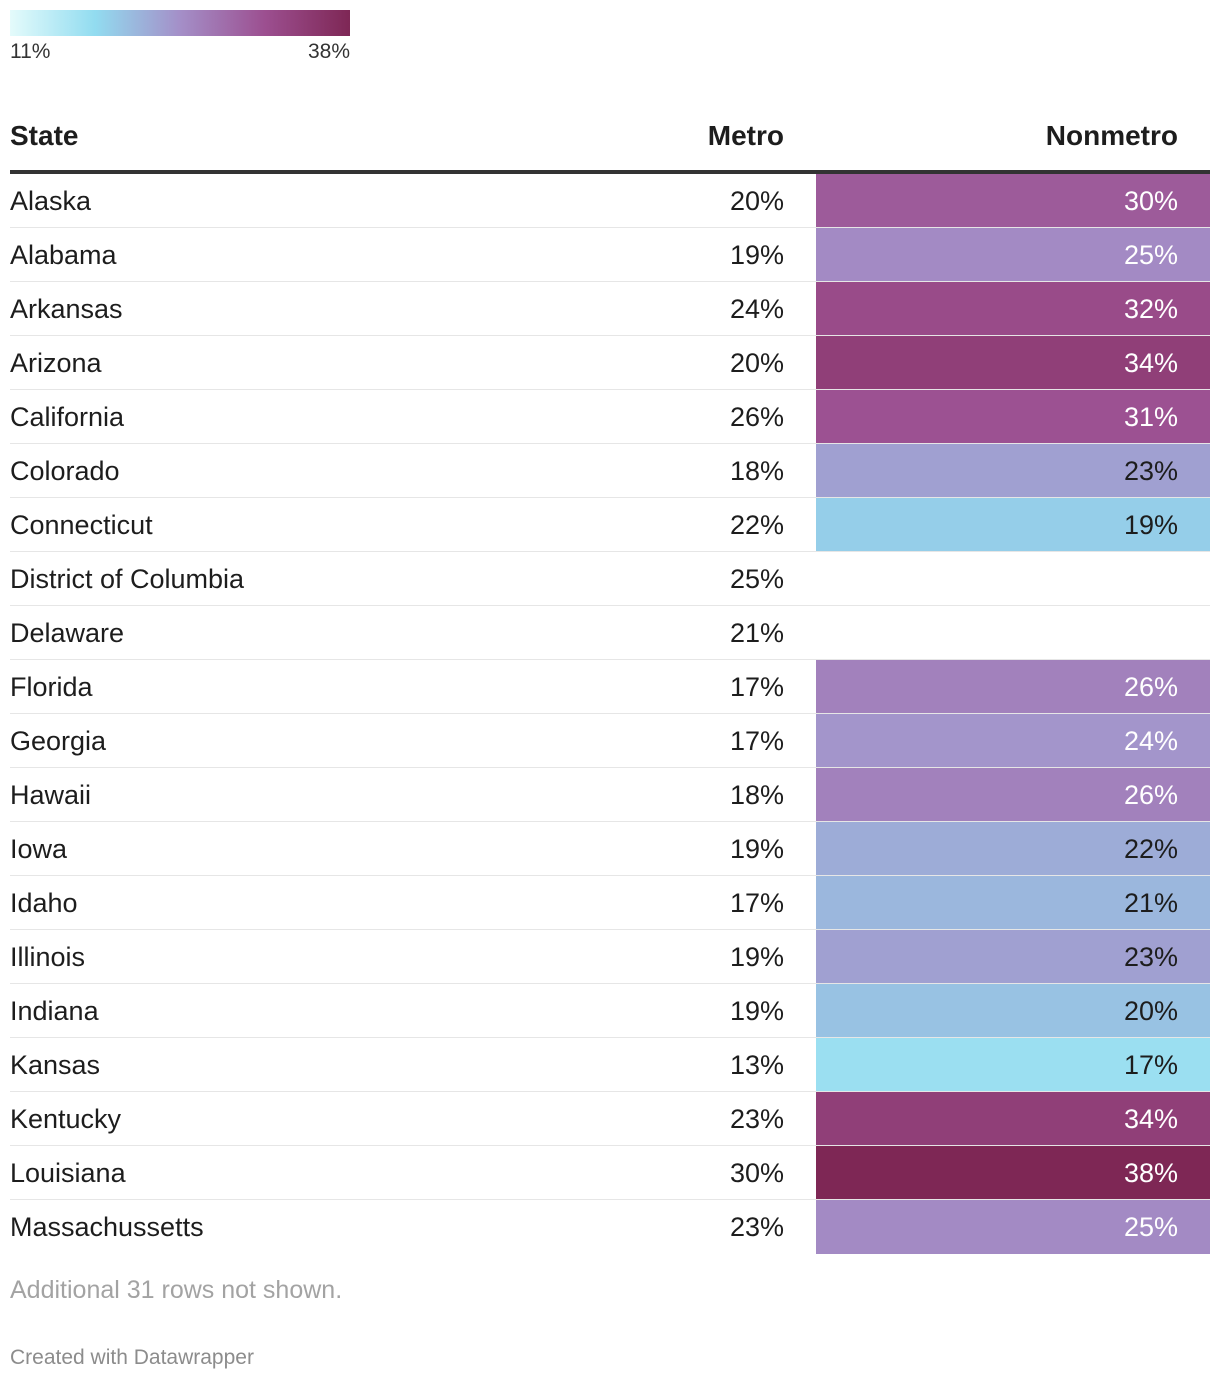 This screenshot has height=1382, width=1220. What do you see at coordinates (1111, 135) in the screenshot?
I see `header-nonmetro: Nonmetro` at bounding box center [1111, 135].